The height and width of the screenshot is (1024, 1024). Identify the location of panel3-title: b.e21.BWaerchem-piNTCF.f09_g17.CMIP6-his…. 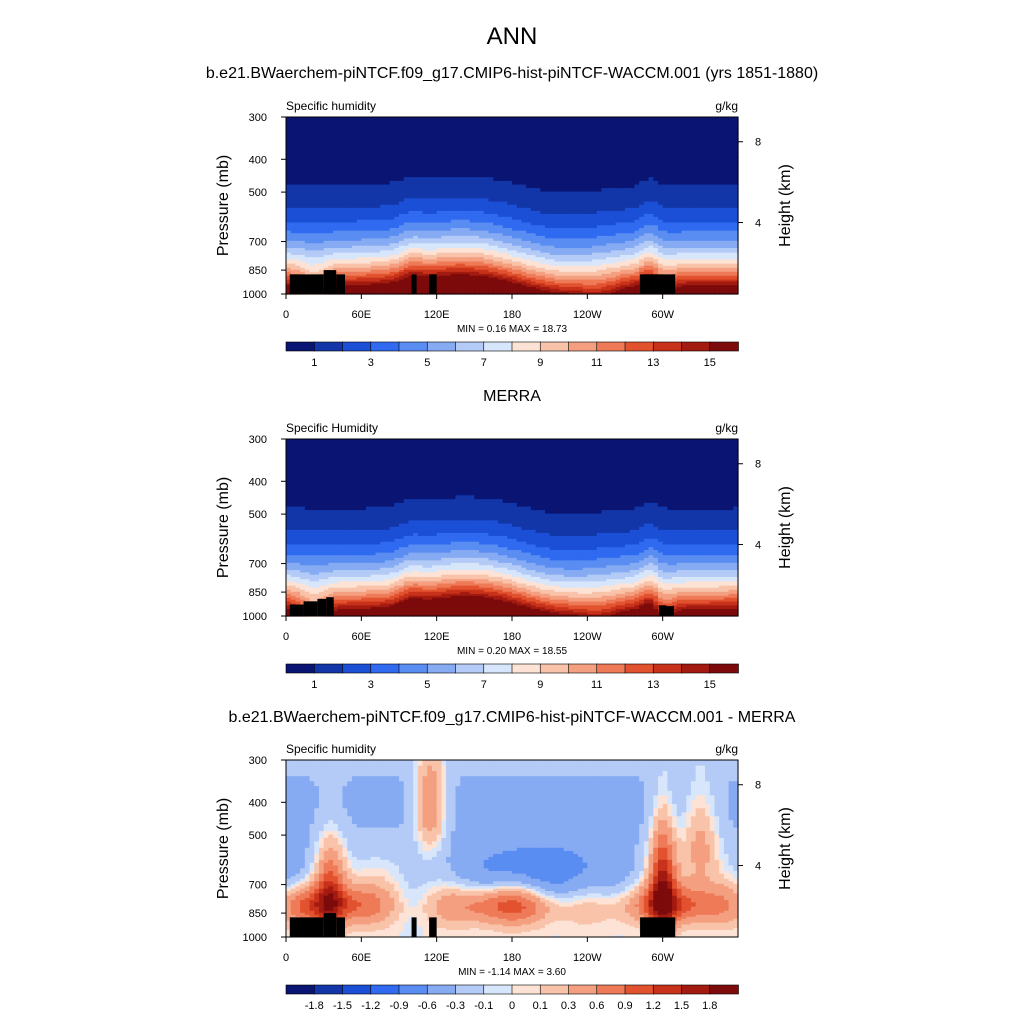
(512, 717).